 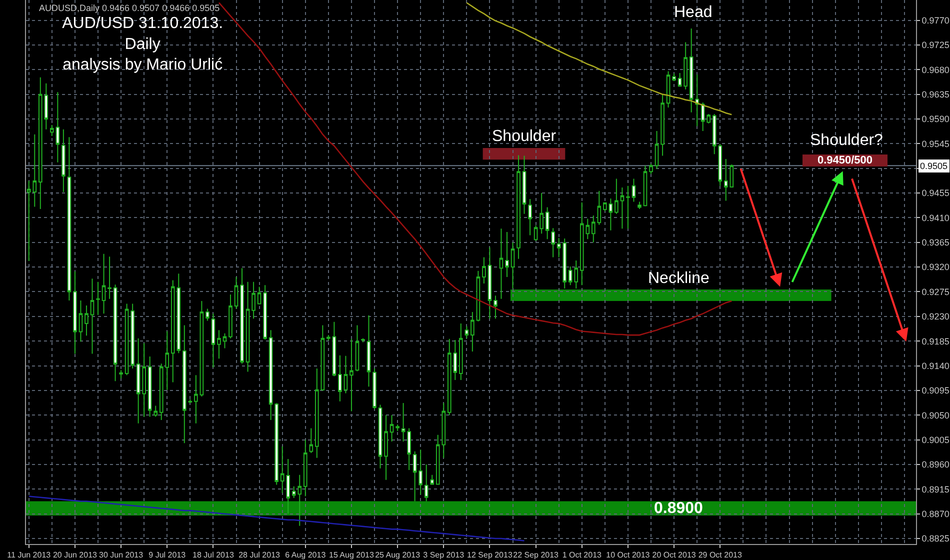 What do you see at coordinates (936, 317) in the screenshot?
I see `y-tick-label: 0.9230` at bounding box center [936, 317].